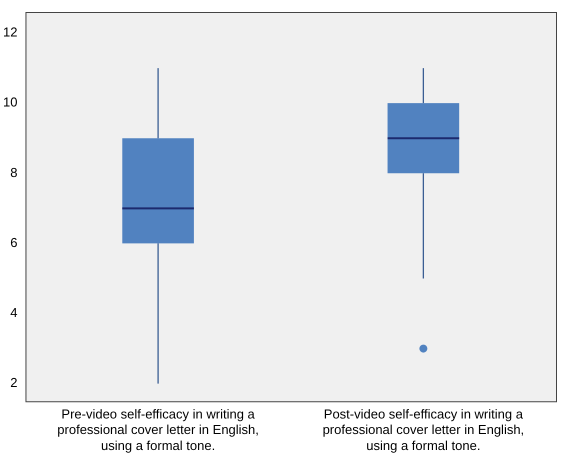 This screenshot has width=561, height=462. What do you see at coordinates (10, 102) in the screenshot?
I see `y-tick-label: 10` at bounding box center [10, 102].